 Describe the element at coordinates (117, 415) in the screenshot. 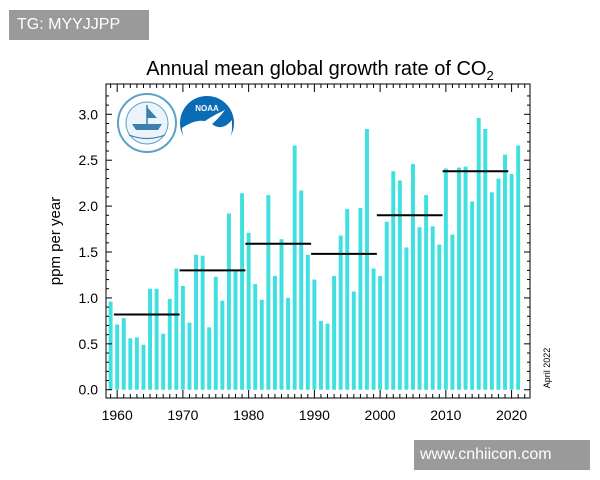

I see `x-tick-label: 1960` at that location.